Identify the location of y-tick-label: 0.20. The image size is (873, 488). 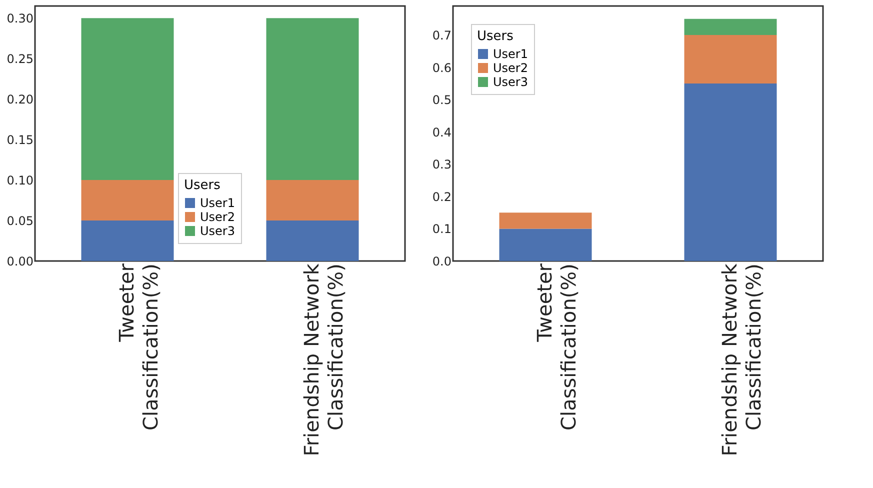
(20, 99).